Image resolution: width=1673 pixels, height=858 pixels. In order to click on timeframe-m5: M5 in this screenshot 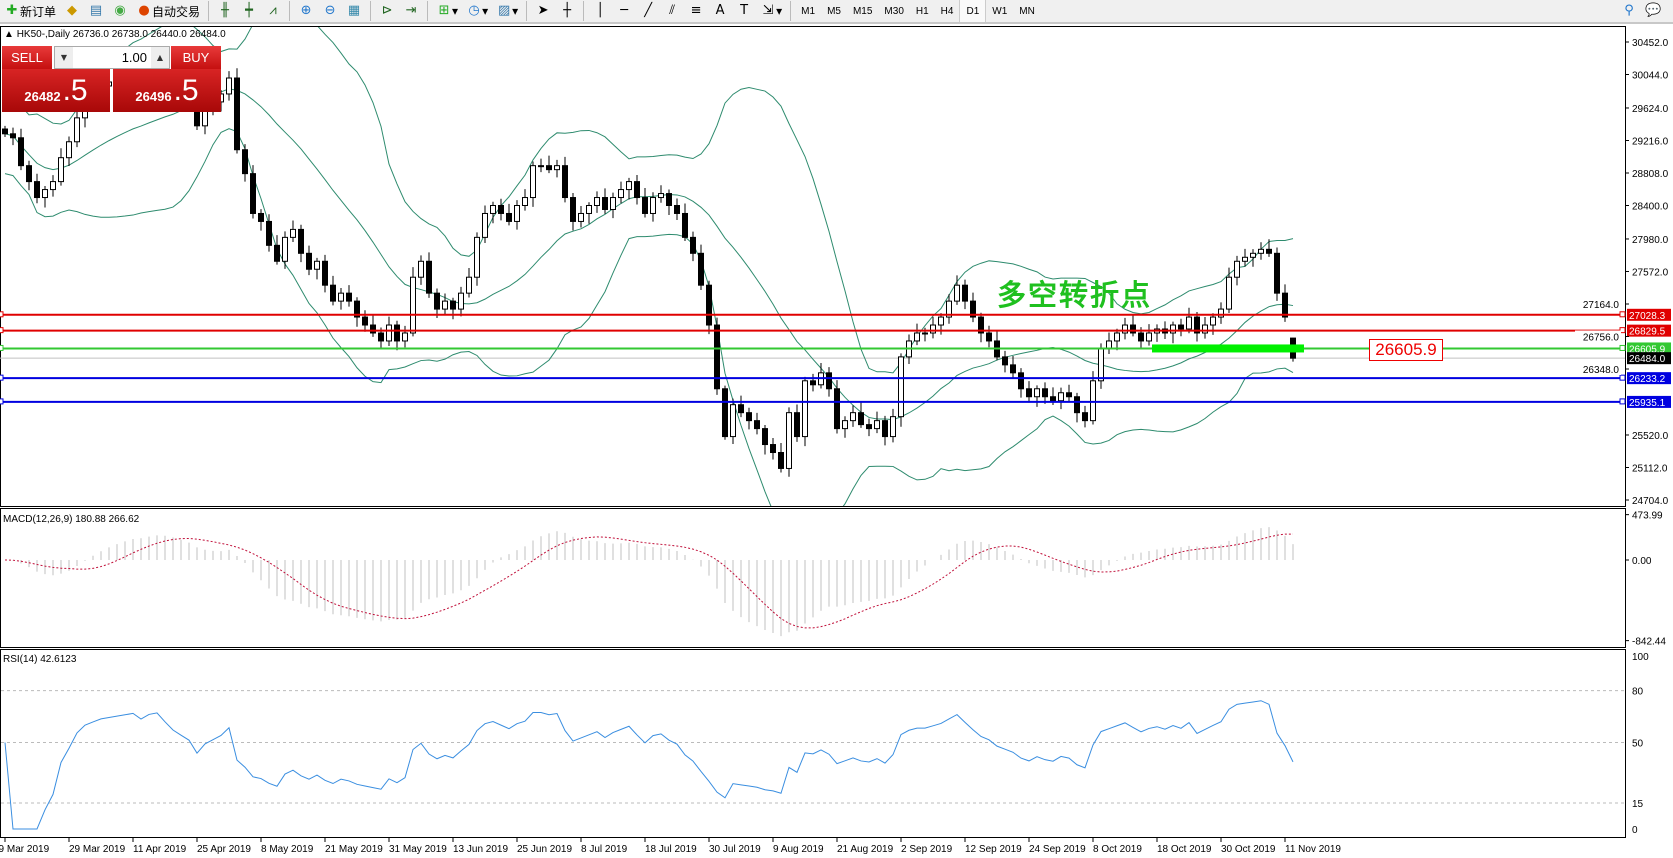, I will do `click(834, 11)`.